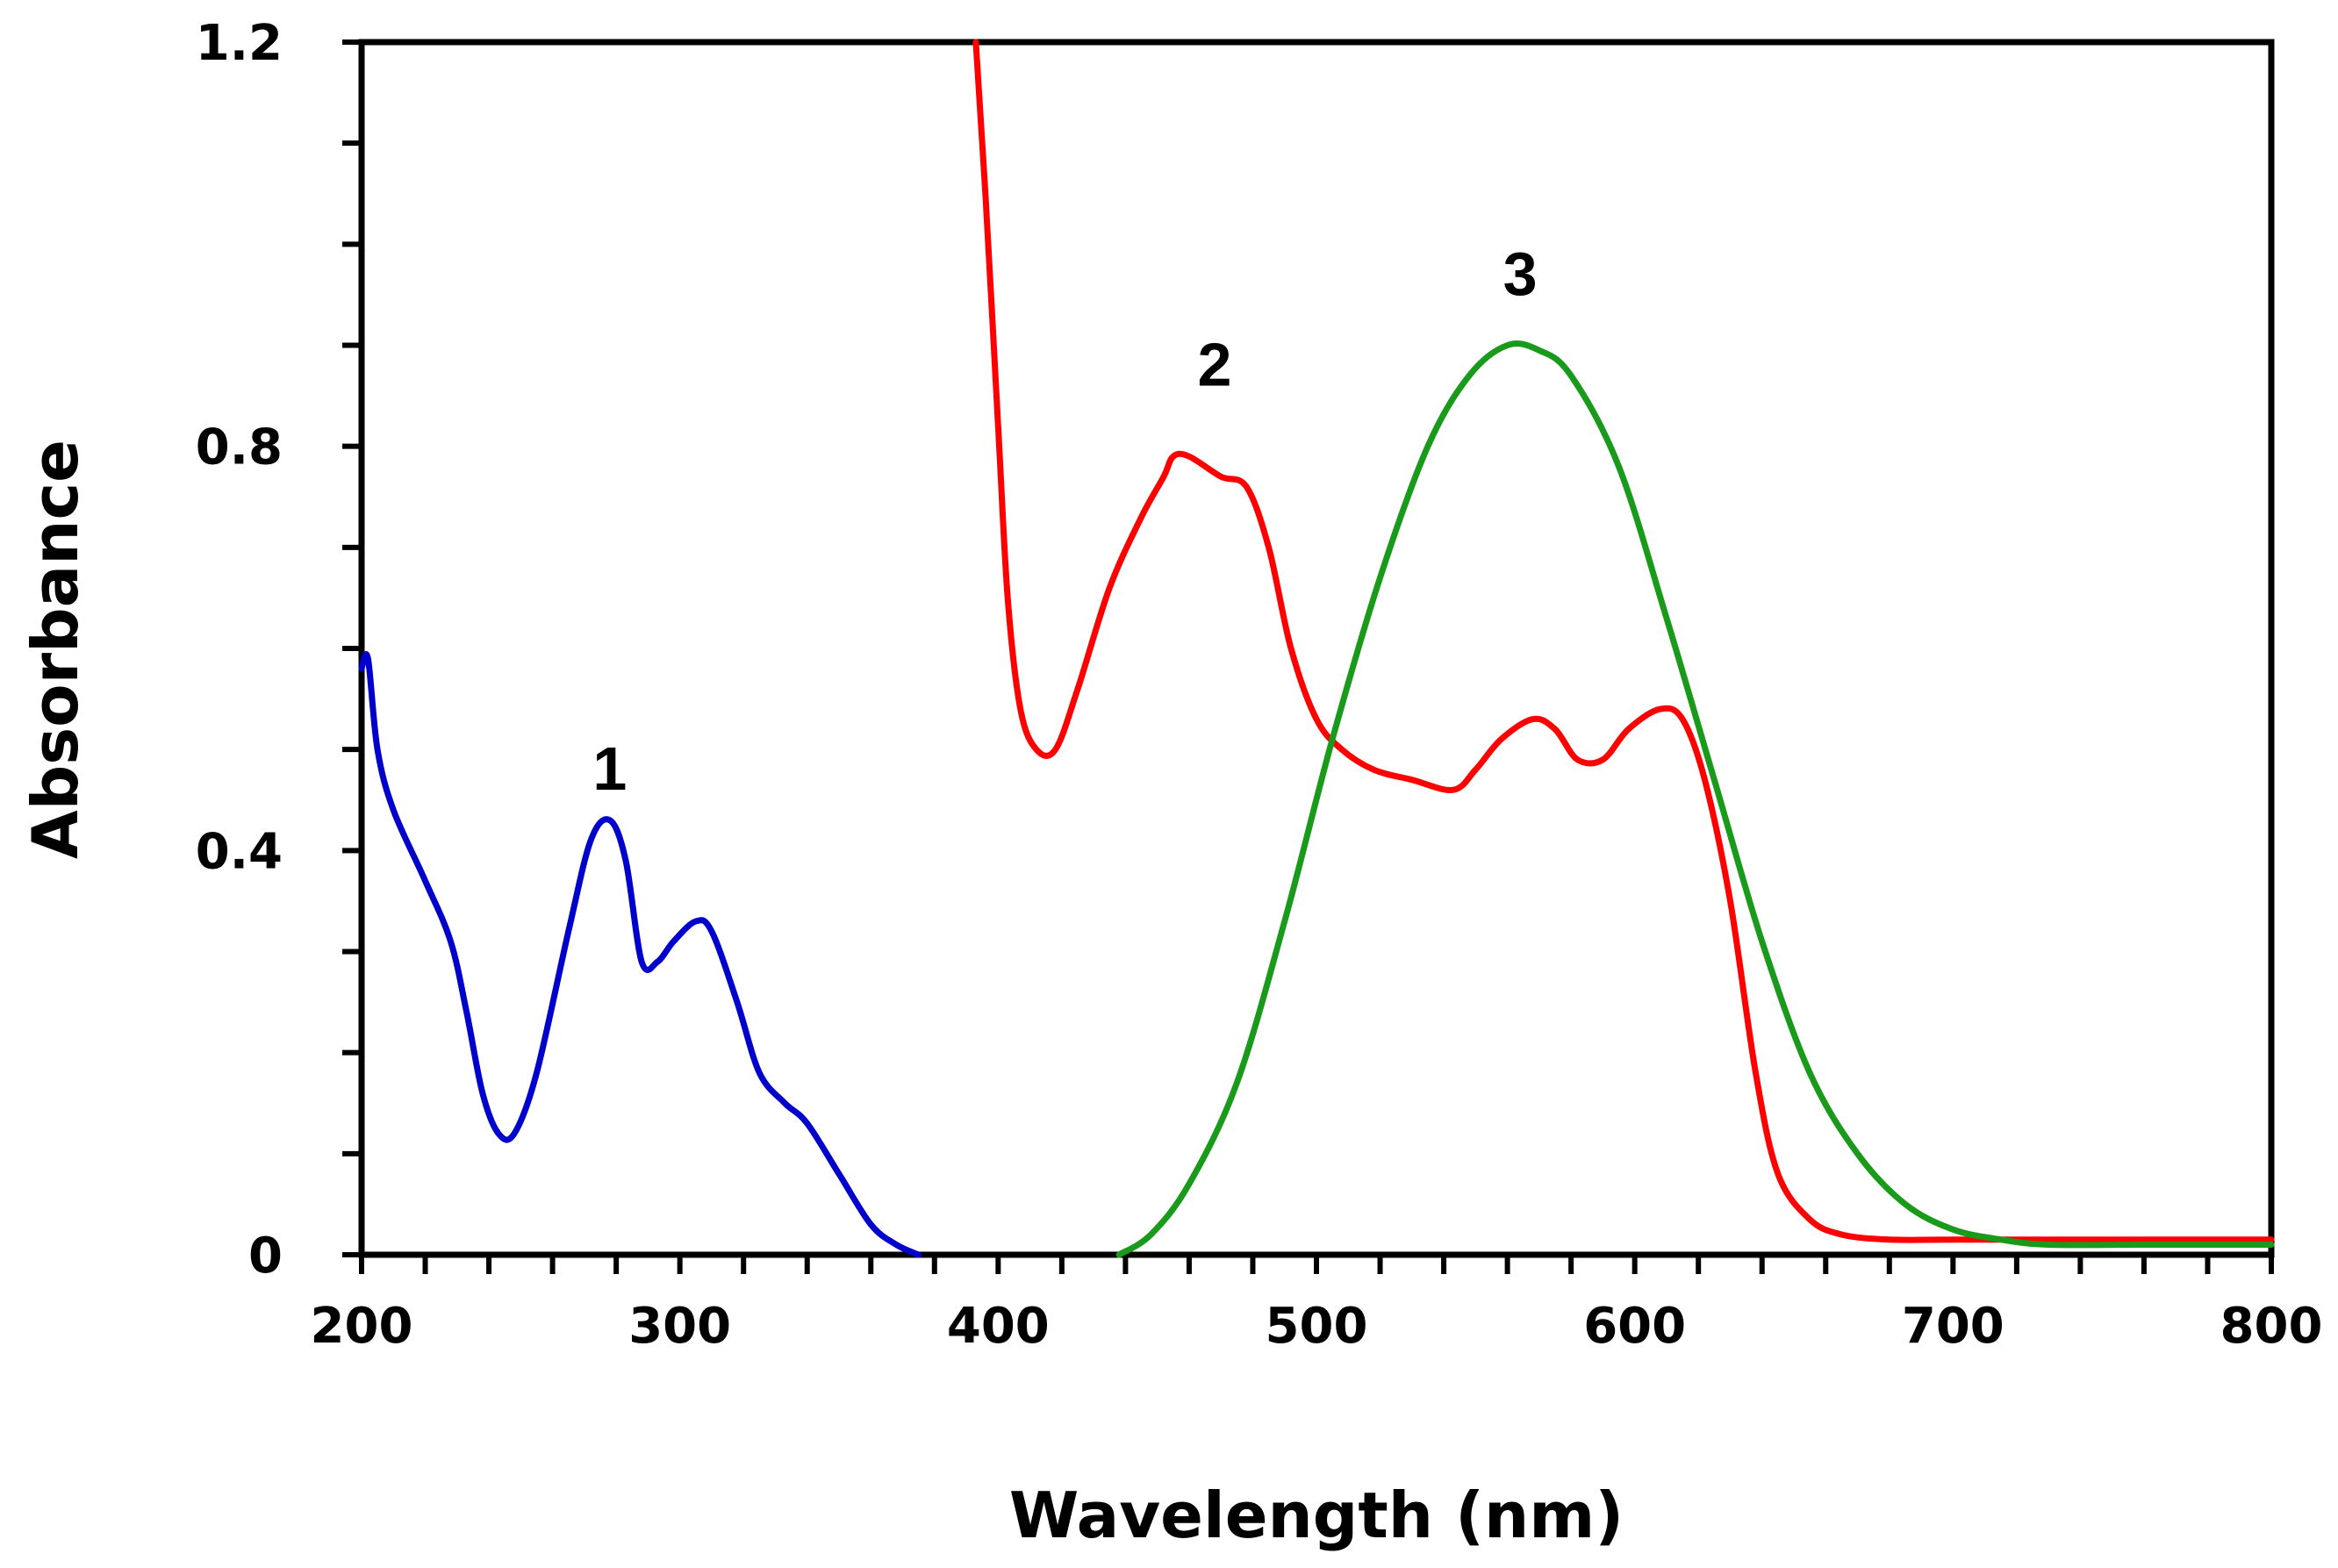 Image resolution: width=2338 pixels, height=1568 pixels. I want to click on x-tick-label: 400, so click(998, 1326).